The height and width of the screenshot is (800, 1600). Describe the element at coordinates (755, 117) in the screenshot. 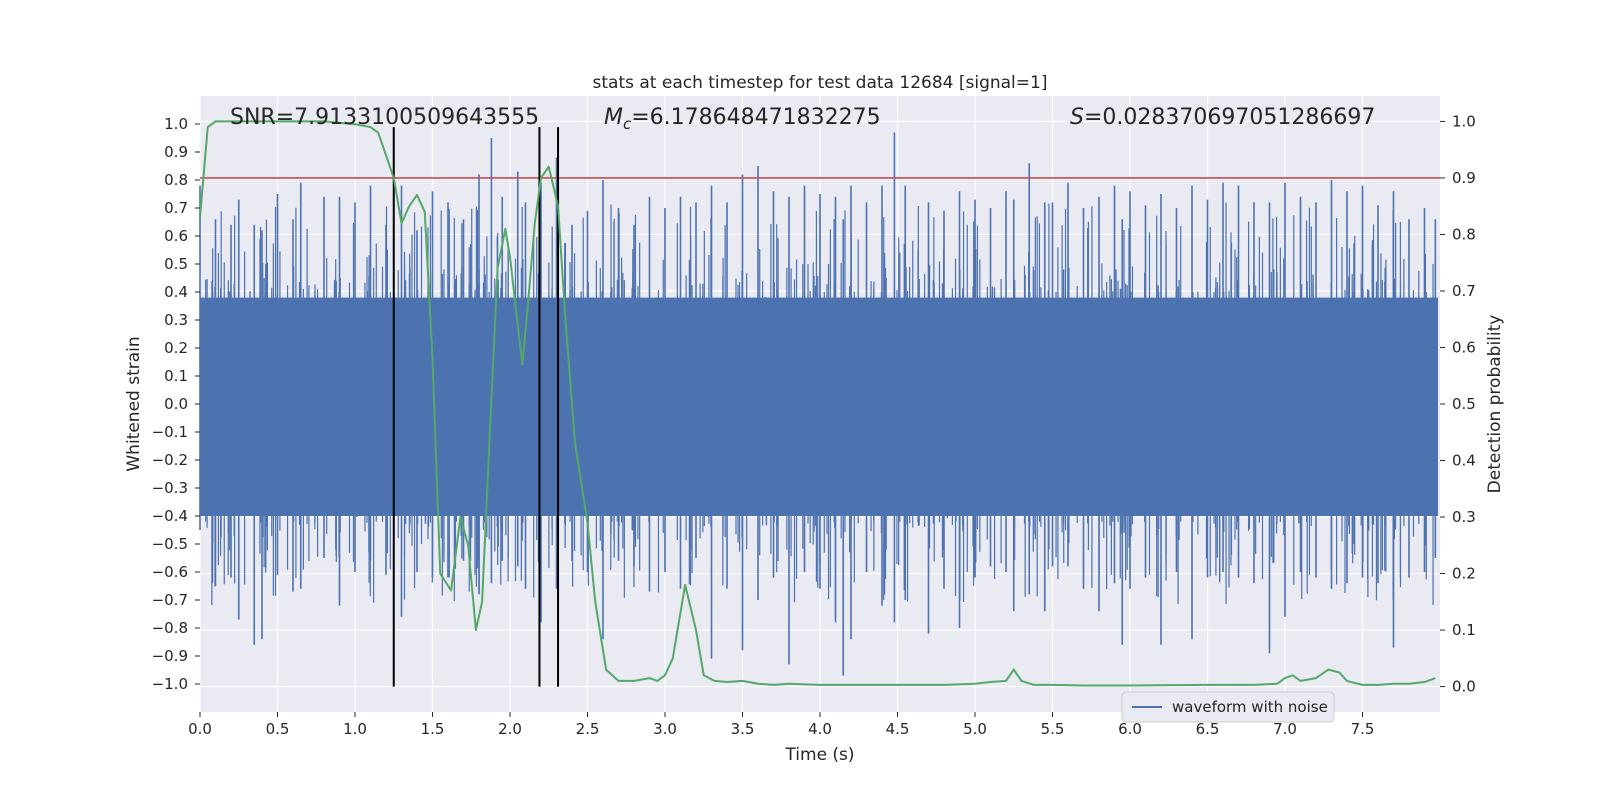

I see `chirp-mass-value: =6.178648471832275` at that location.